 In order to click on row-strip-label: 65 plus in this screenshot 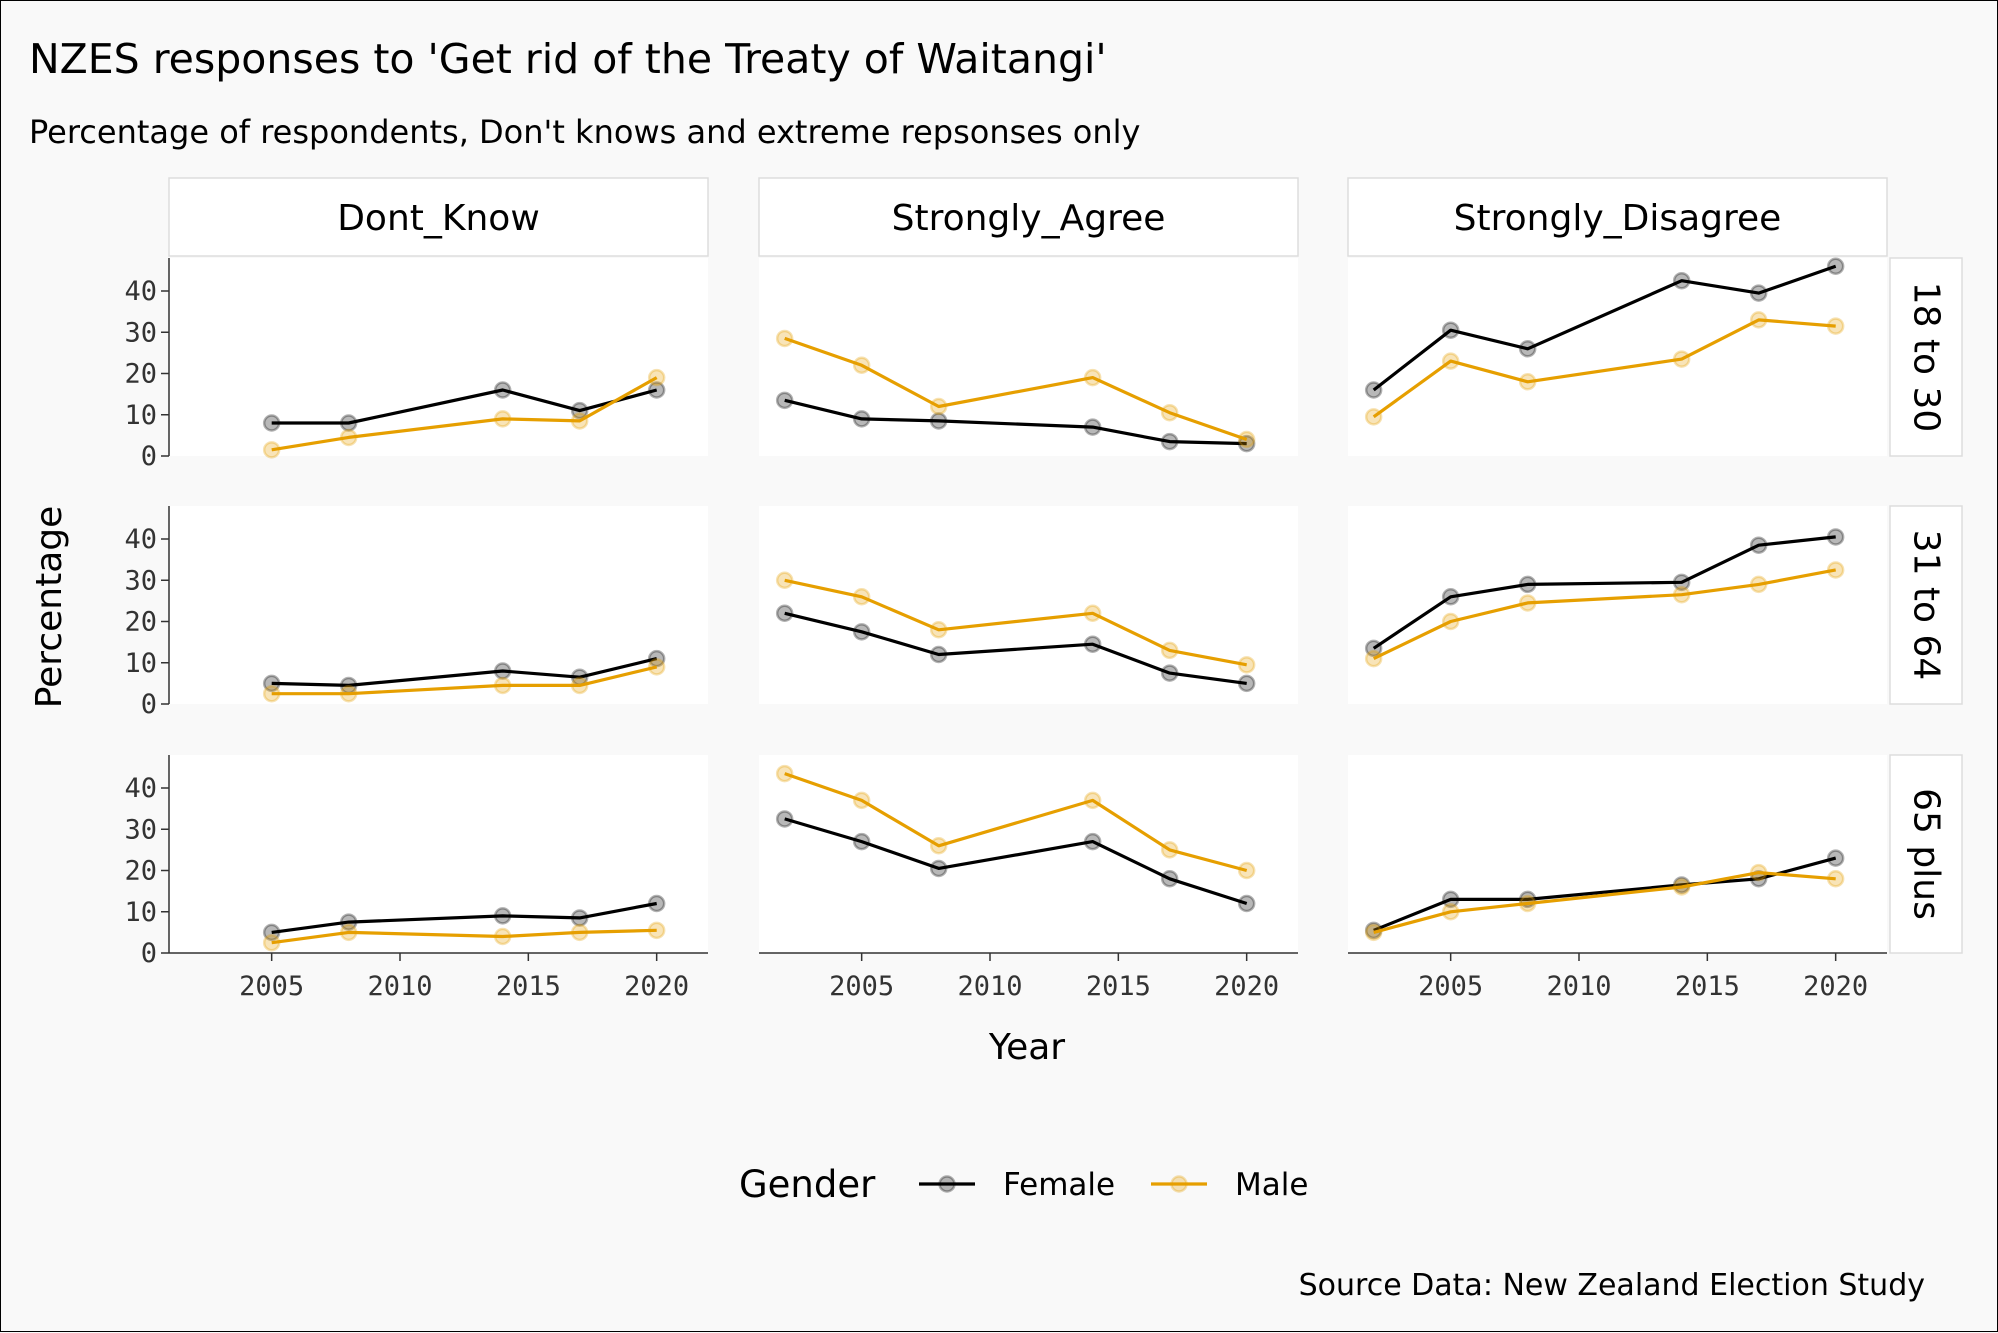, I will do `click(1926, 854)`.